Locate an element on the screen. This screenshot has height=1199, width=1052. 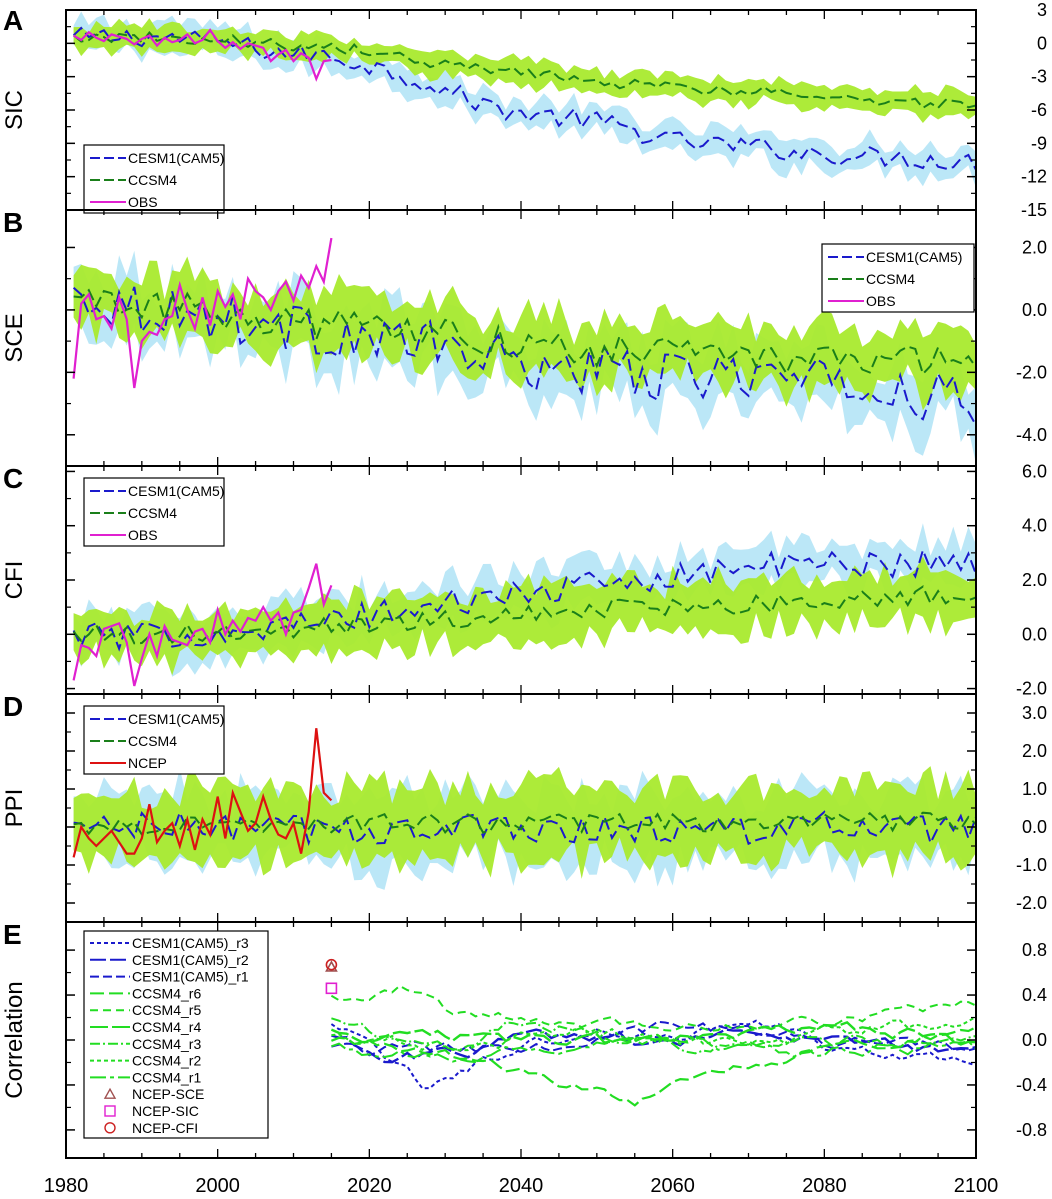
plot-area-e is located at coordinates (650, 1032).